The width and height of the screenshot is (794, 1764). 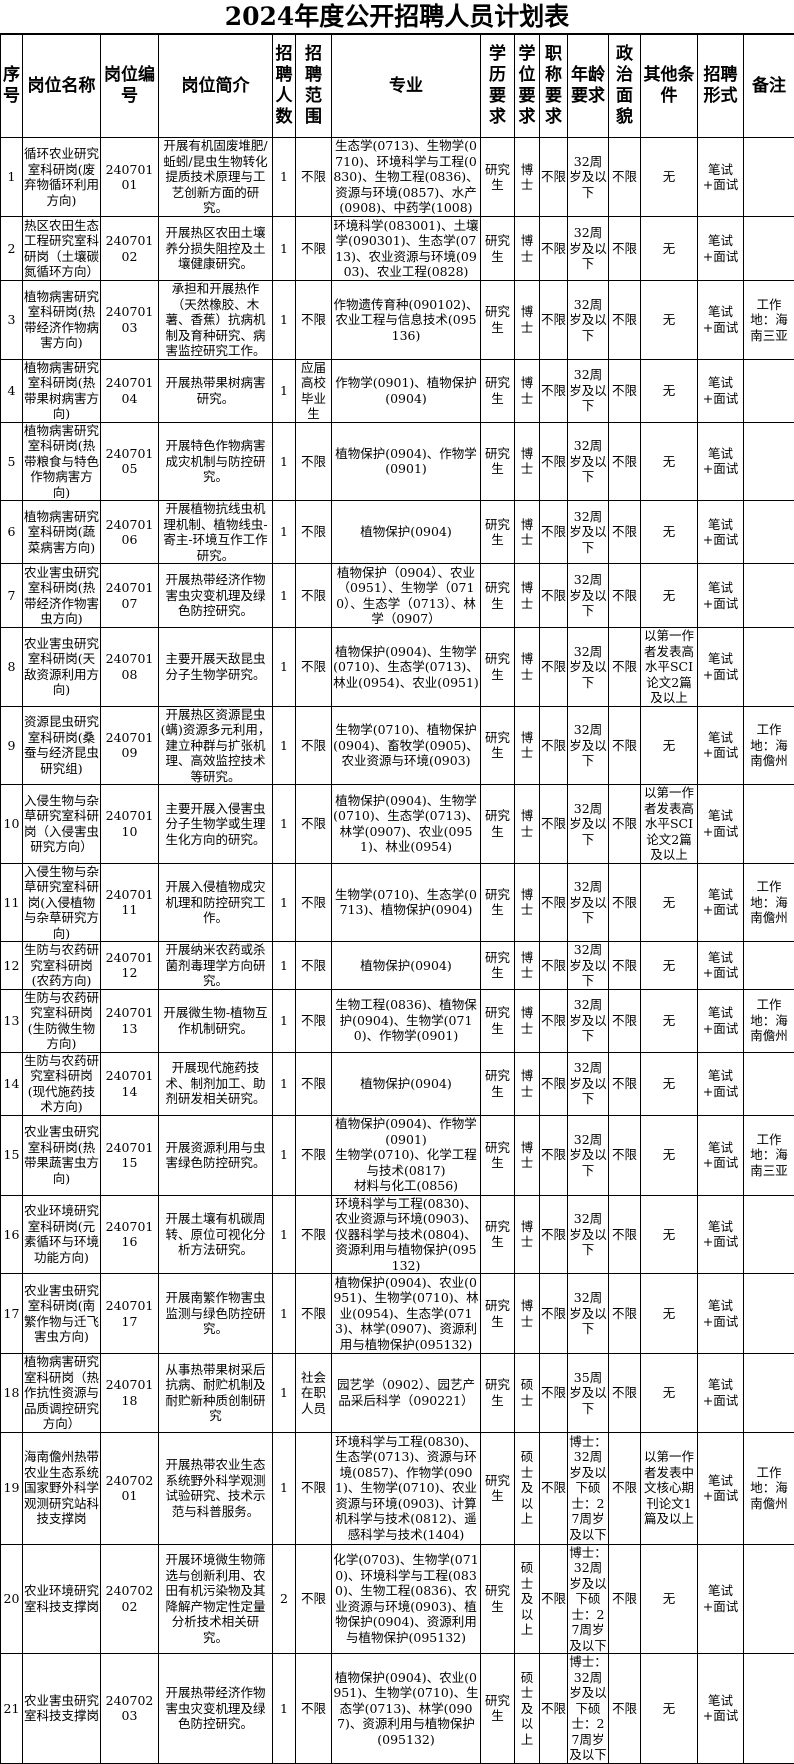 I want to click on row-number-cell: 12, so click(x=12, y=966).